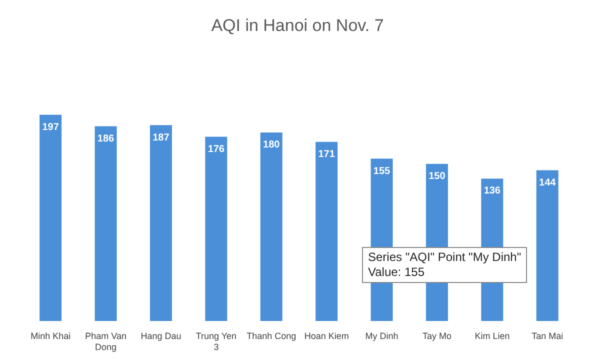 Image resolution: width=595 pixels, height=362 pixels. What do you see at coordinates (397, 272) in the screenshot?
I see `annotation: Value: 155` at bounding box center [397, 272].